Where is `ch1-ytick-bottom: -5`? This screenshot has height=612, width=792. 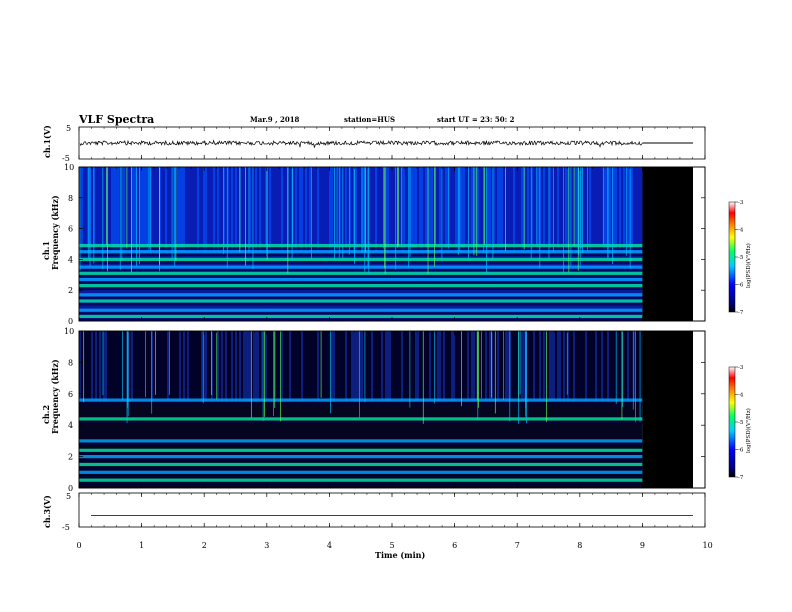 ch1-ytick-bottom: -5 is located at coordinates (66, 158).